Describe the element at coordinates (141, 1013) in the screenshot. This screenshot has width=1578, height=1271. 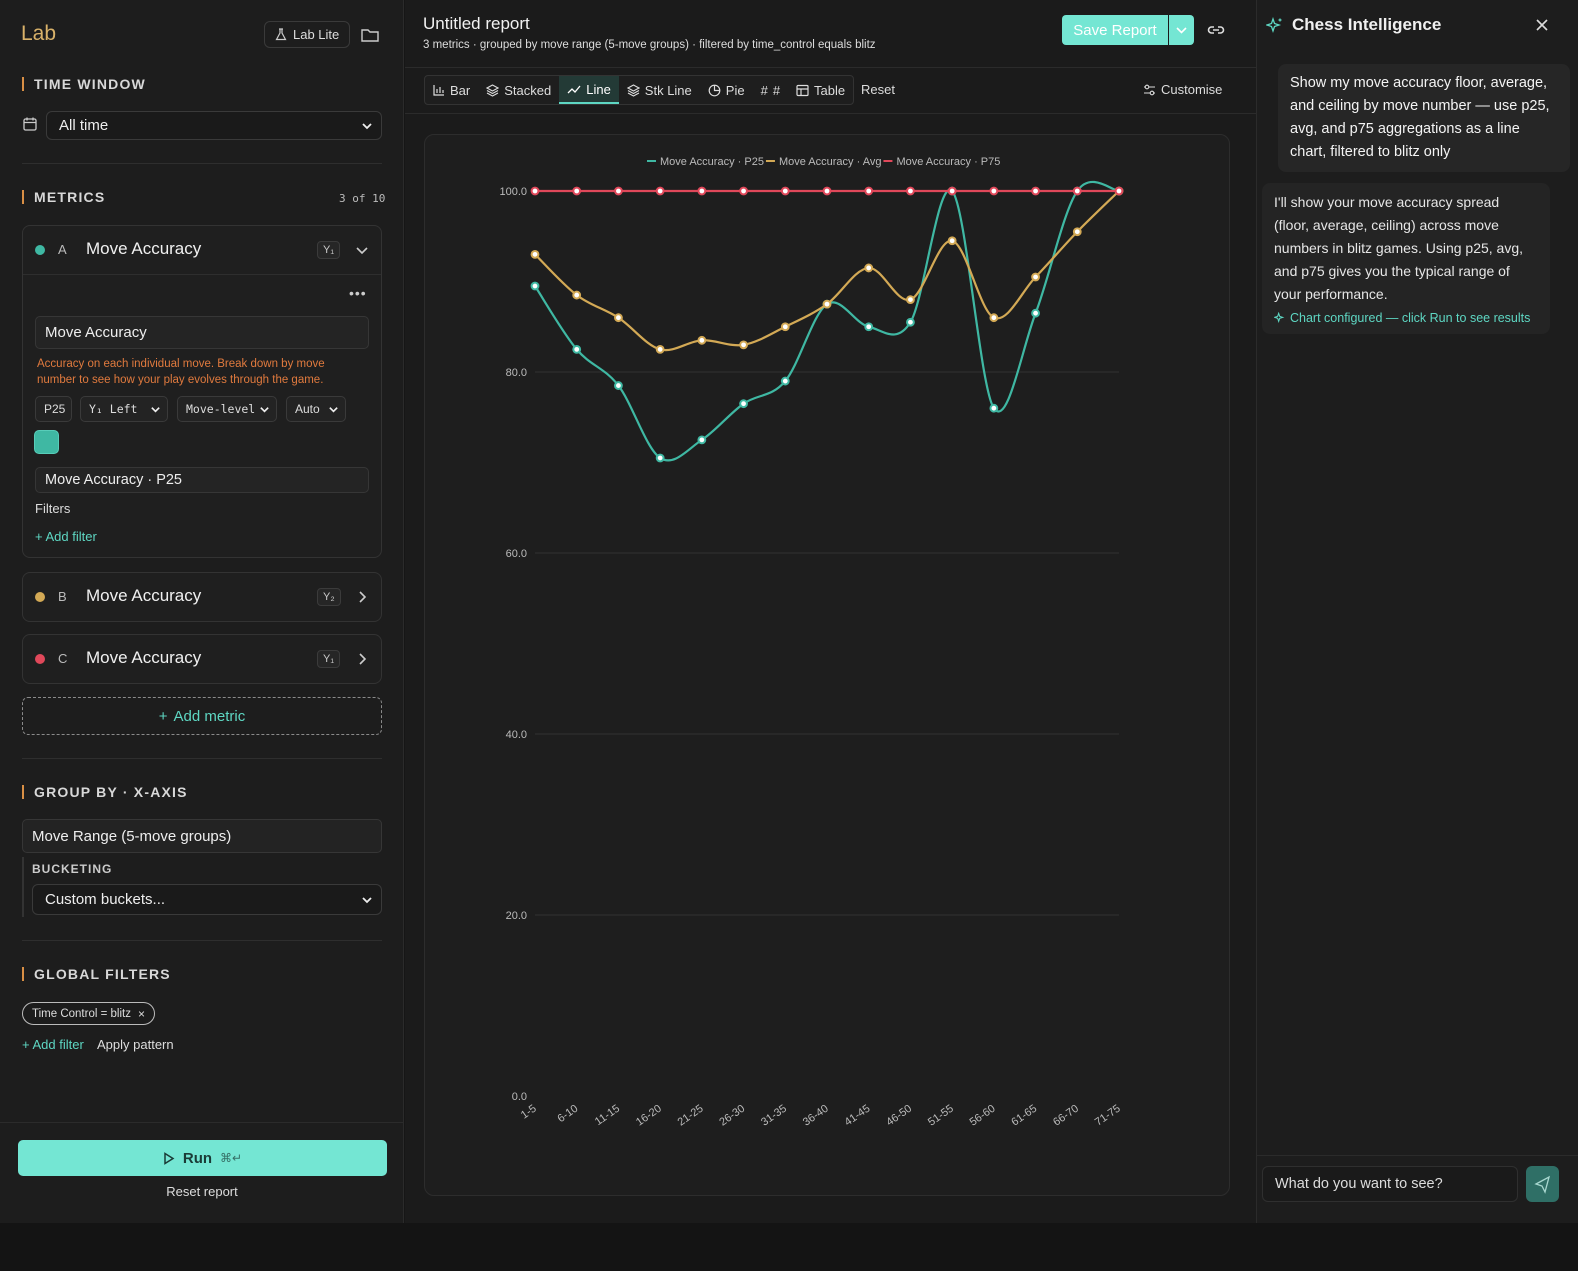
I see `close-icon: ×` at that location.